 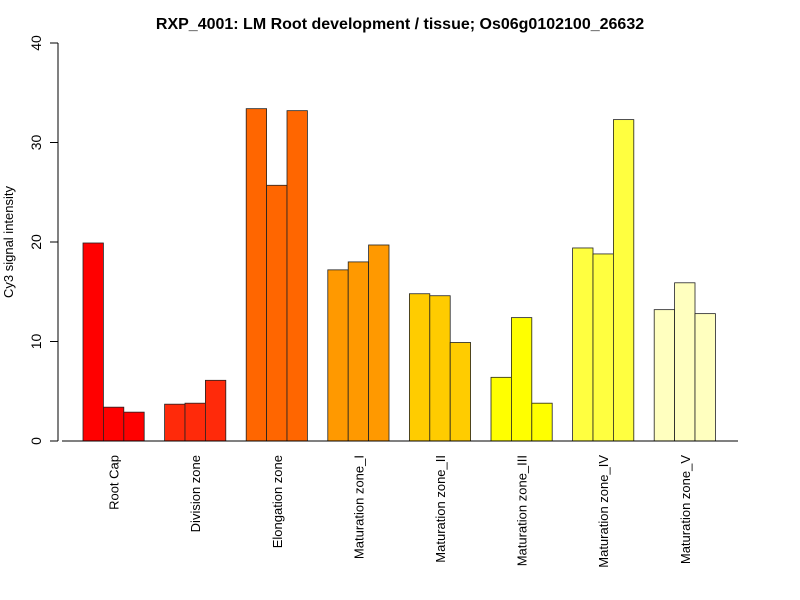 What do you see at coordinates (36, 43) in the screenshot?
I see `y-tick-label: 40` at bounding box center [36, 43].